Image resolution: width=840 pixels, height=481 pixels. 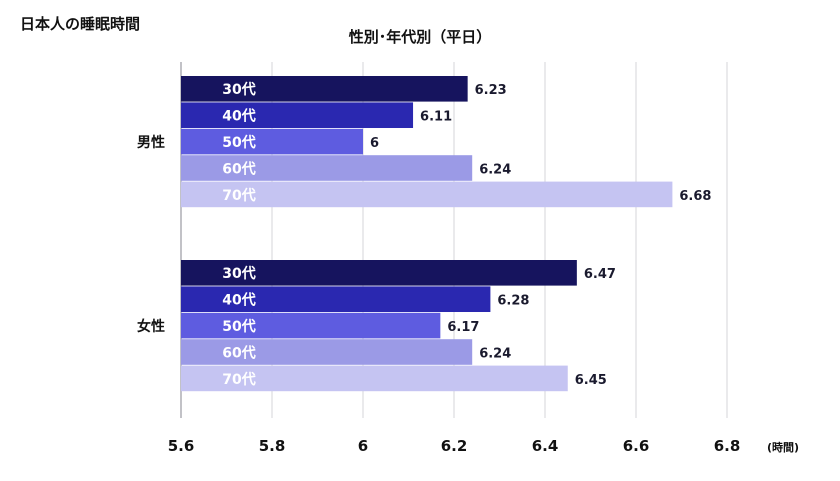 I want to click on data-label: 6.23, so click(x=491, y=90).